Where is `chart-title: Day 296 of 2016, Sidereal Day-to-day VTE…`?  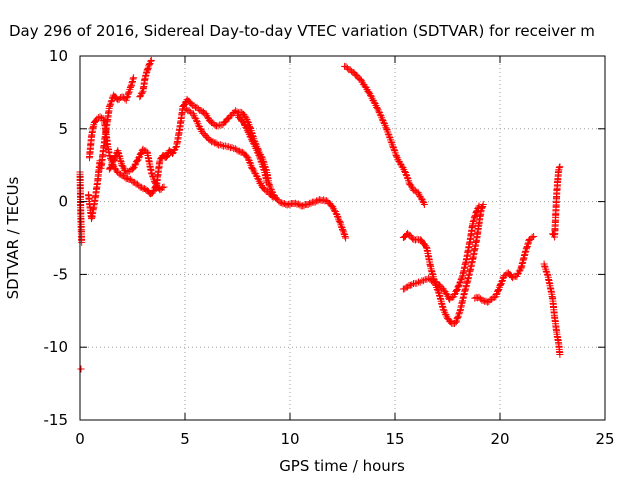 chart-title: Day 296 of 2016, Sidereal Day-to-day VTE… is located at coordinates (302, 31).